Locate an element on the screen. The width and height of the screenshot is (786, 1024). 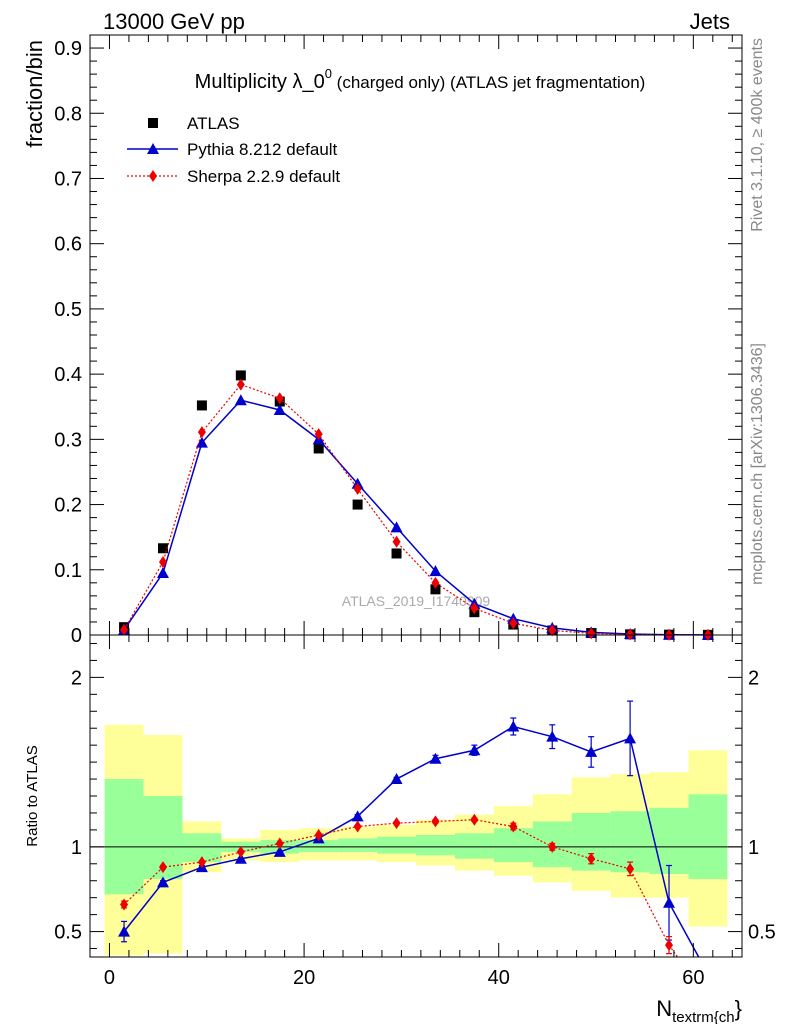
legend-sherpa-label: Sherpa 2.2.9 default is located at coordinates (263, 176).